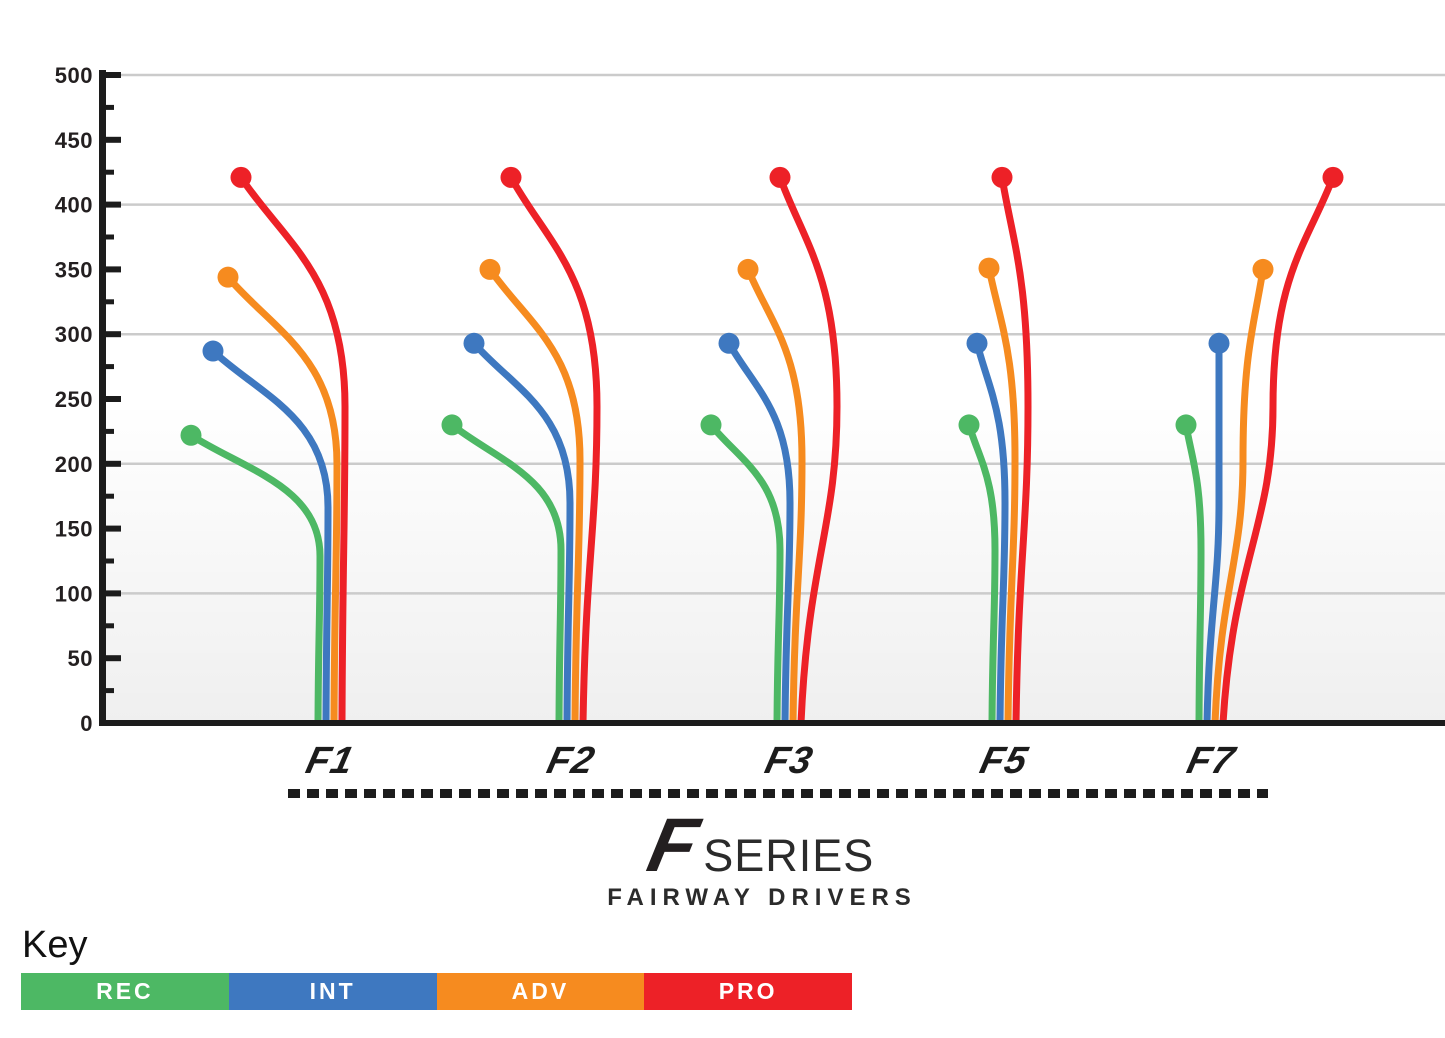  What do you see at coordinates (1193, 574) in the screenshot?
I see `flight-path-F7-REC` at bounding box center [1193, 574].